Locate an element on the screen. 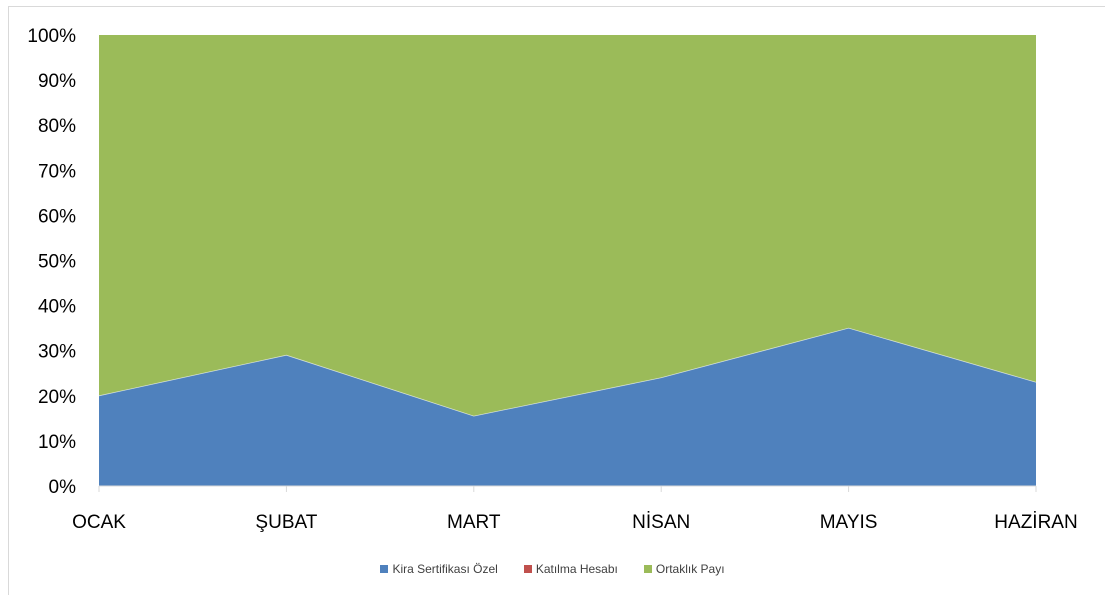 Image resolution: width=1105 pixels, height=595 pixels. y-tick-label: 20% is located at coordinates (57, 397).